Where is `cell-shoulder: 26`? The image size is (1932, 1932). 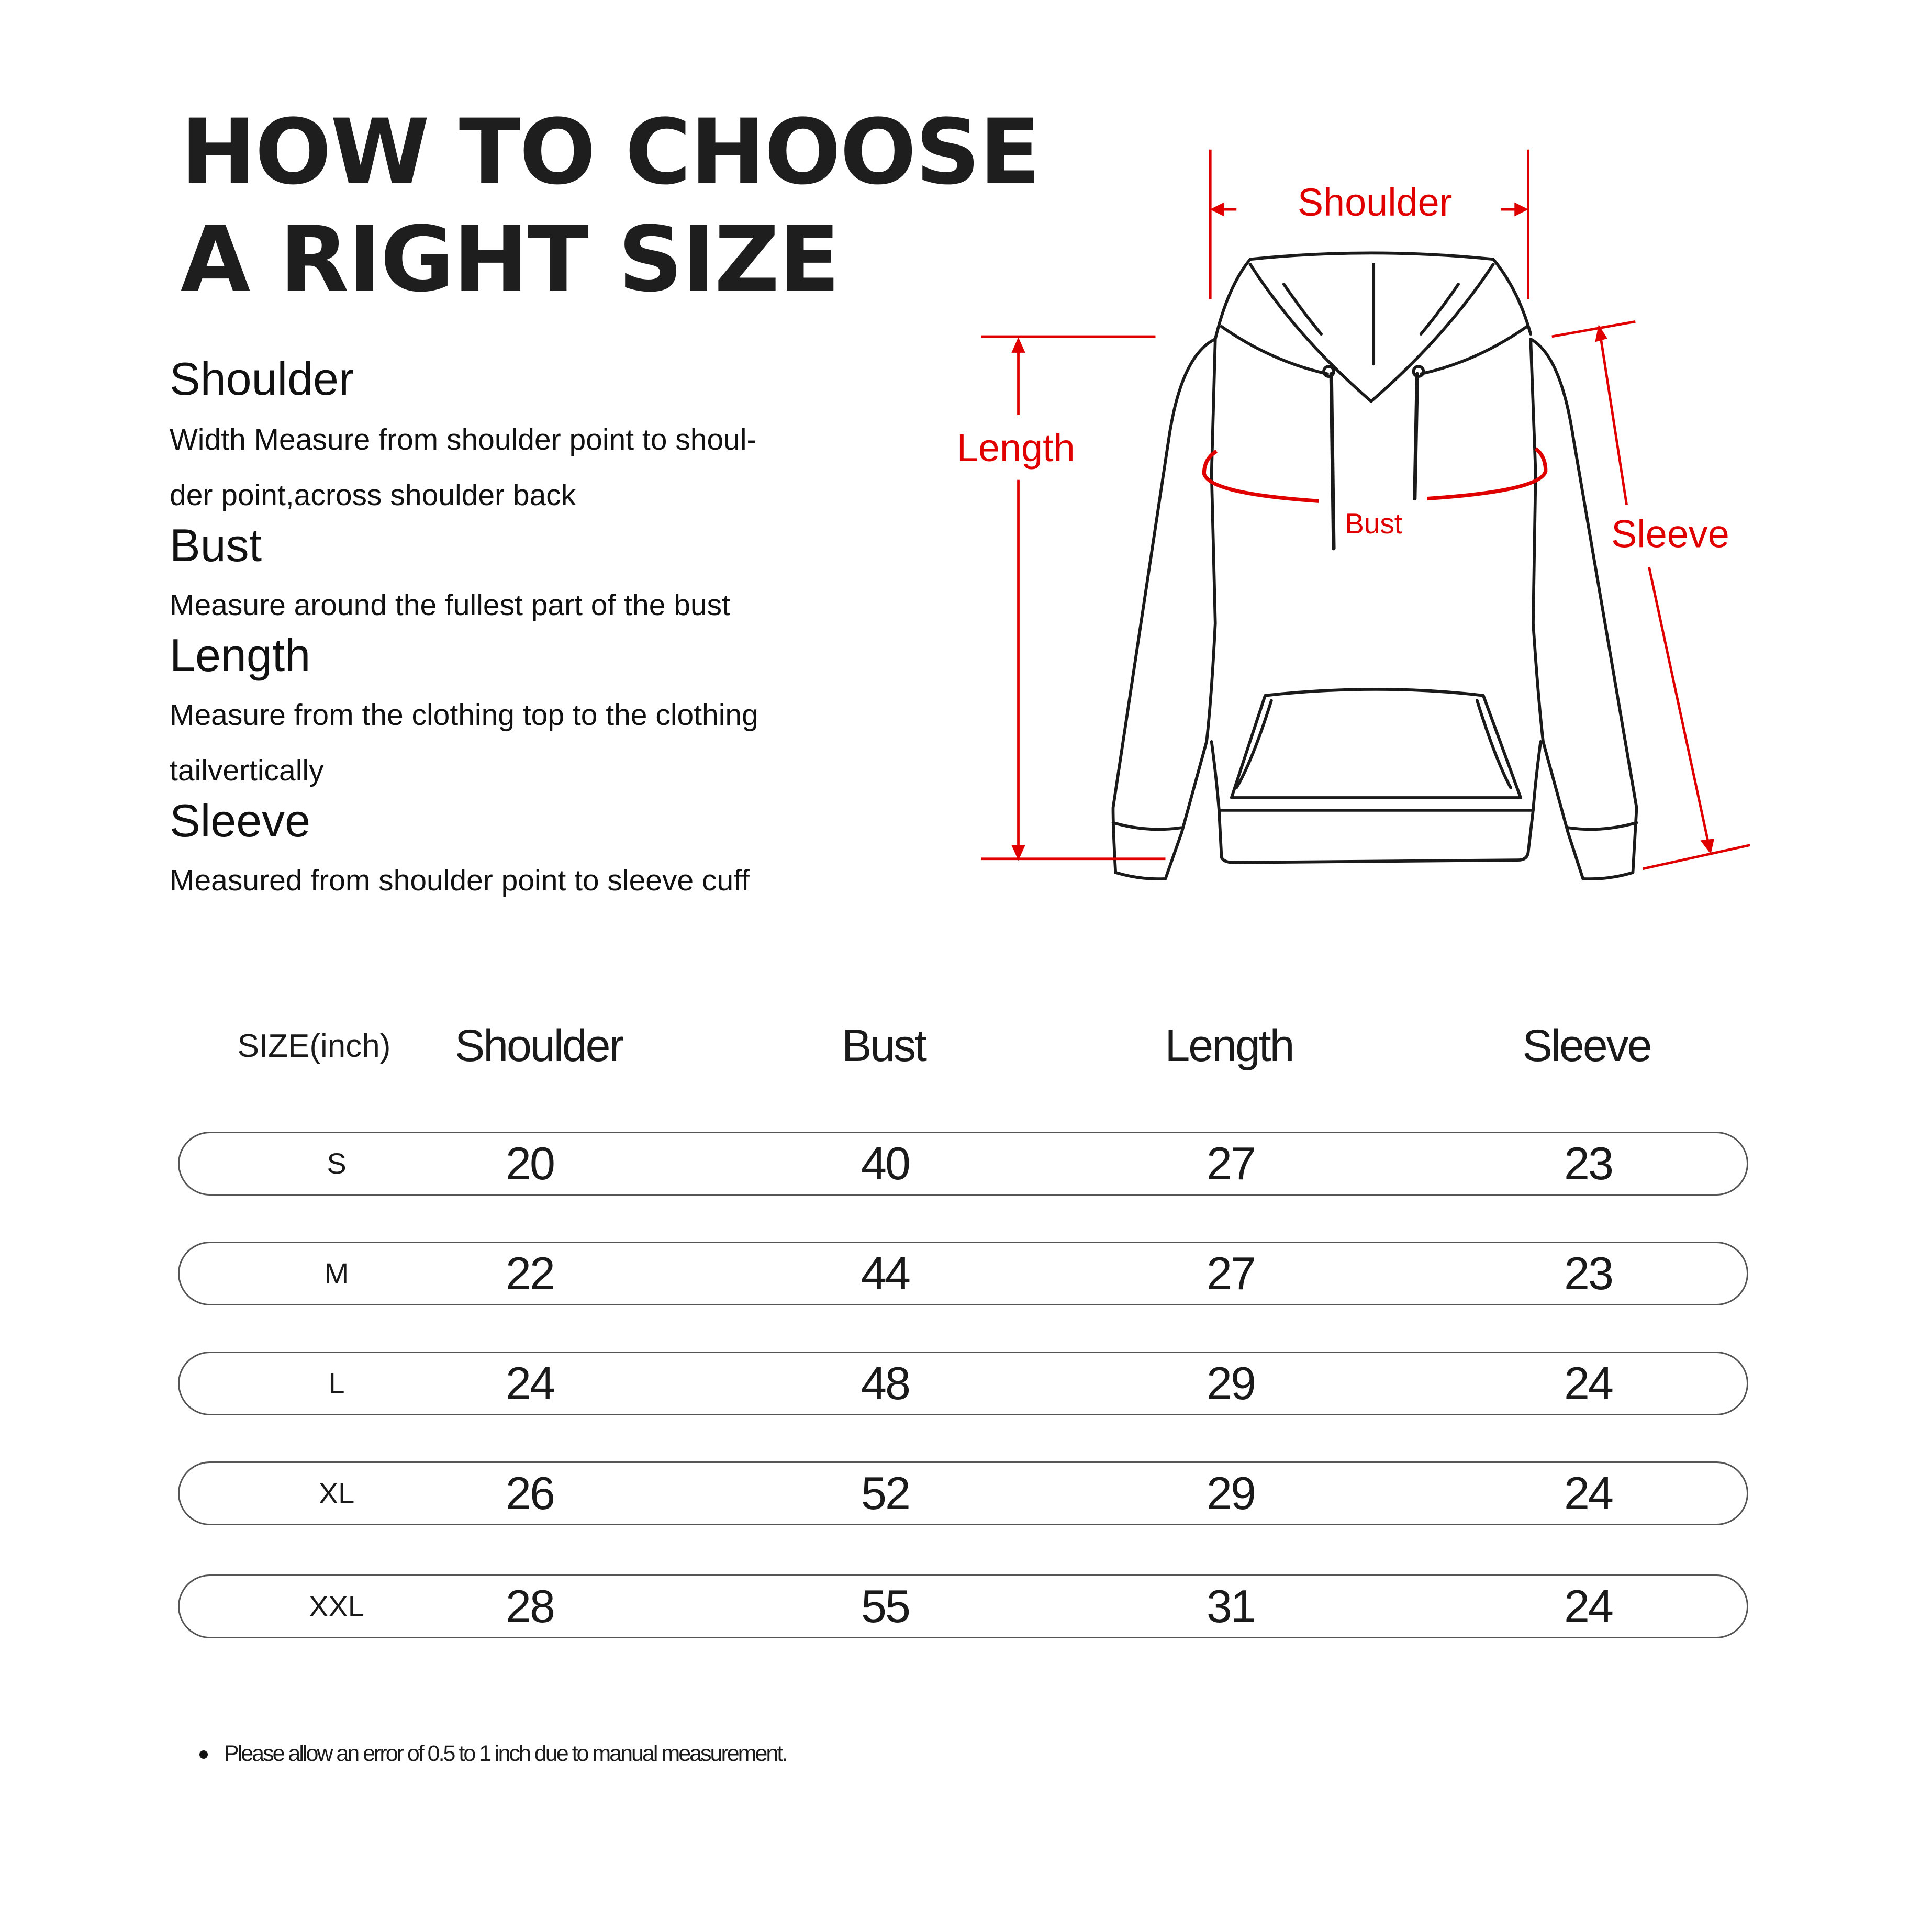
cell-shoulder: 26 is located at coordinates (530, 1493).